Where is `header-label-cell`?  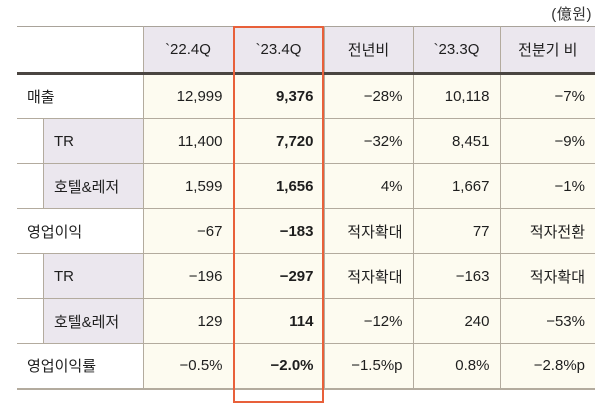
header-label-cell is located at coordinates (80, 50).